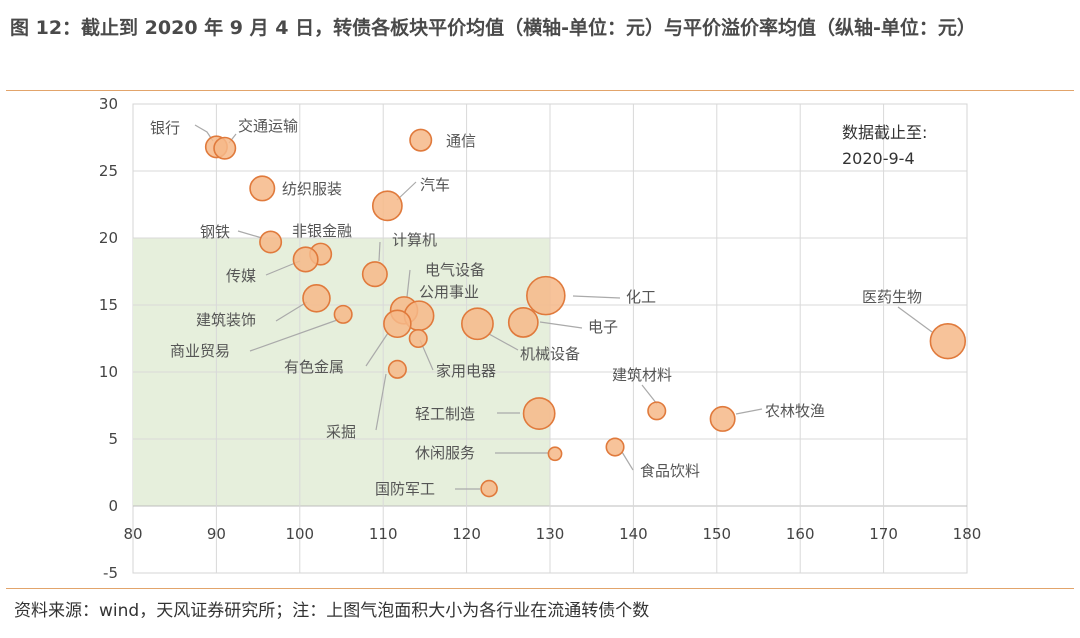 This screenshot has height=638, width=1080. What do you see at coordinates (540, 90) in the screenshot?
I see `top-rule` at bounding box center [540, 90].